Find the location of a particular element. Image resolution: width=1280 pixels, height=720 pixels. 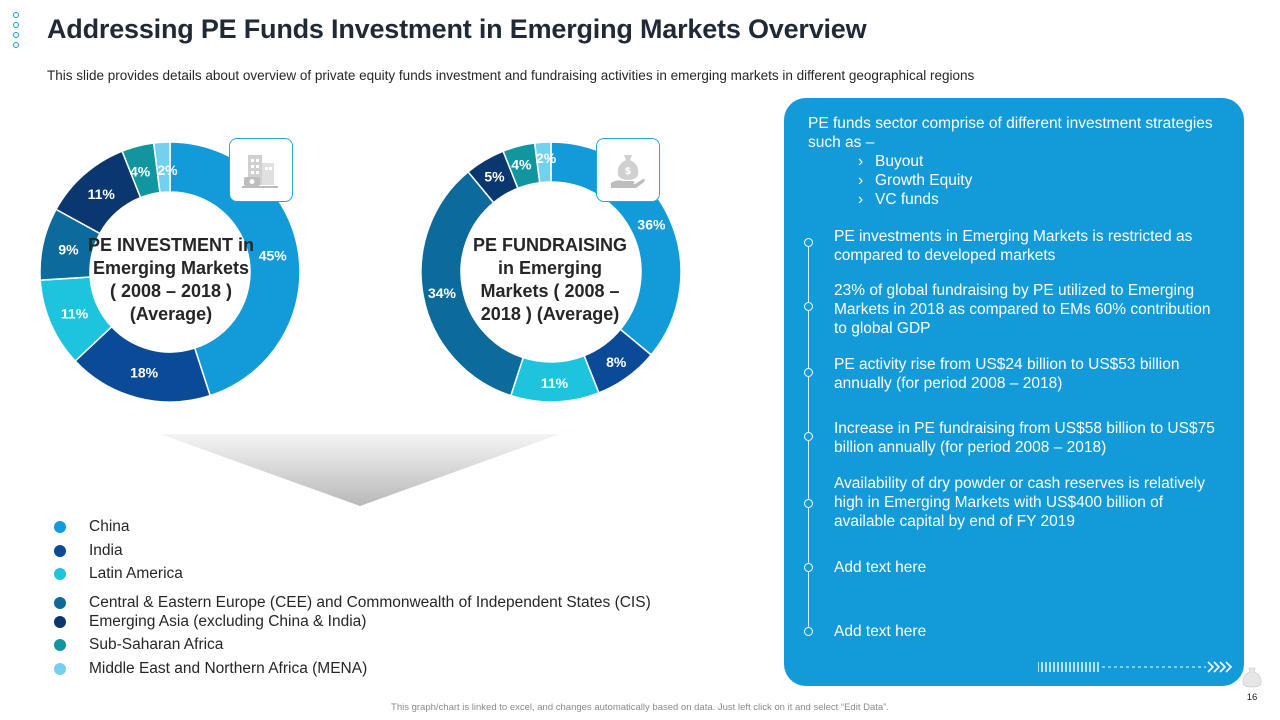

donut-slice-cee-and-cis is located at coordinates (472, 283).